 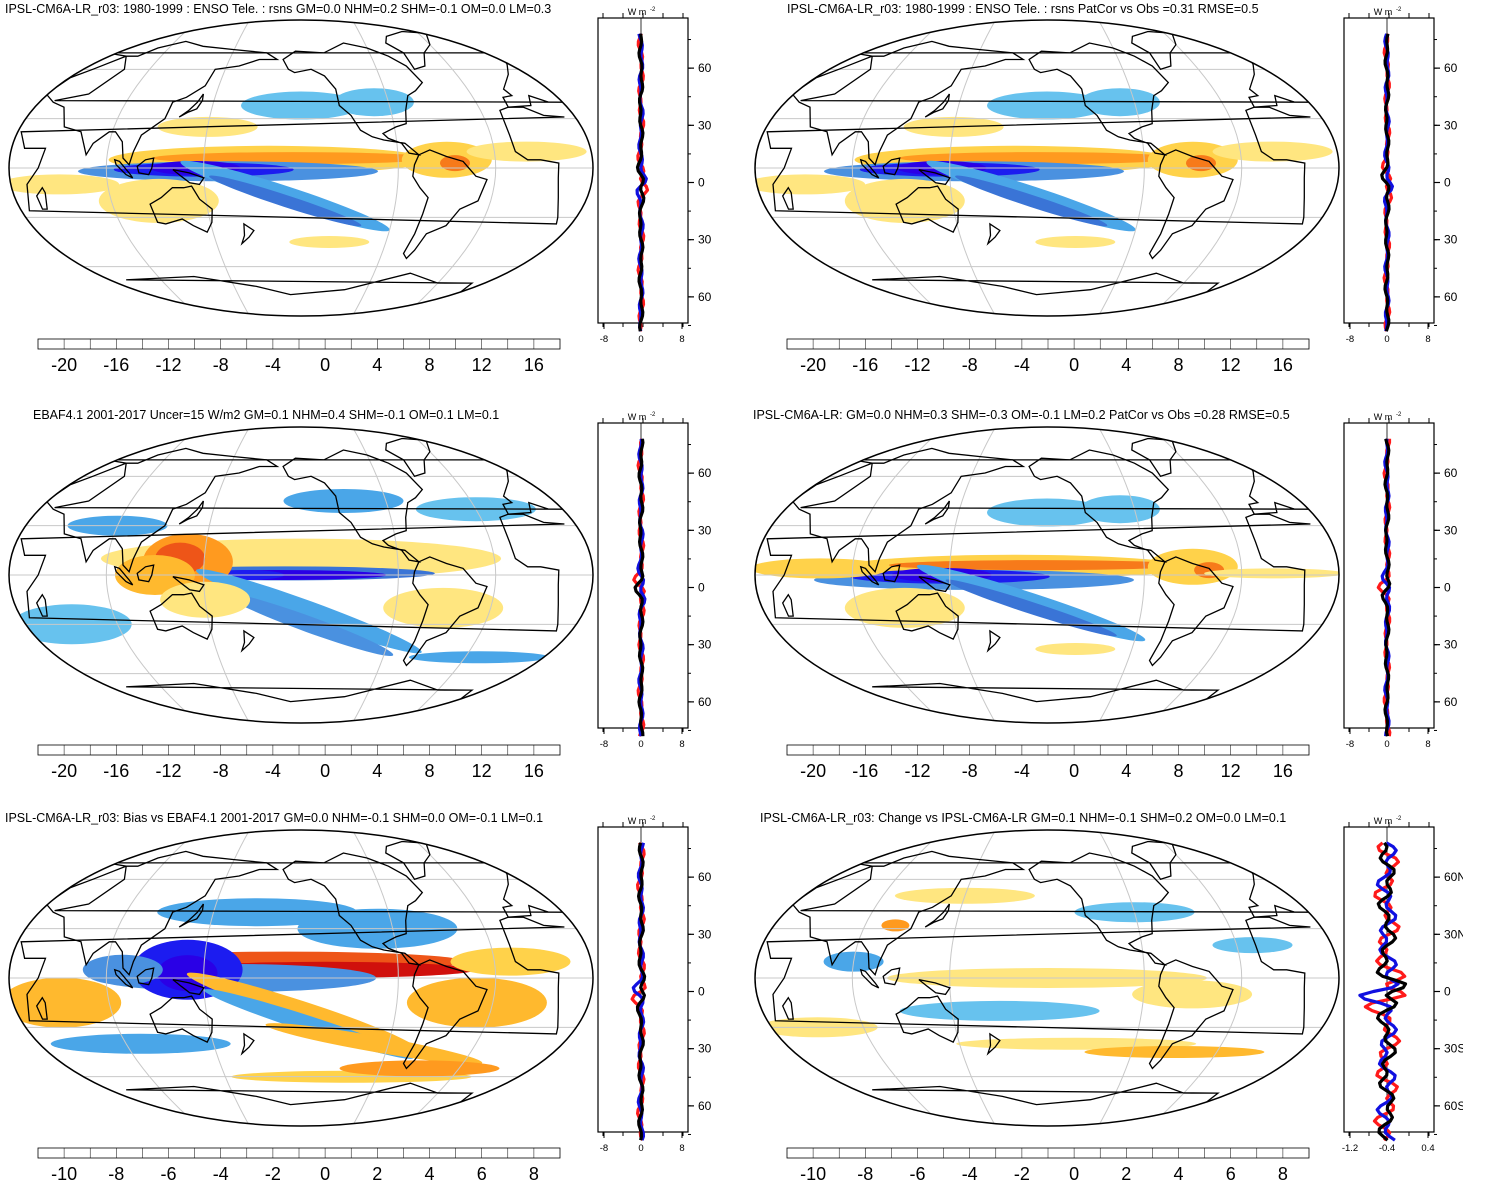 I want to click on colorbar-label: -10, so click(x=64, y=1173).